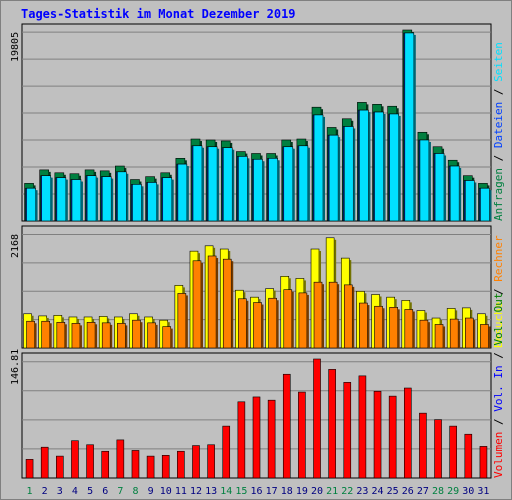  Describe the element at coordinates (317, 491) in the screenshot. I see `x-tick-label-20: 20` at that location.